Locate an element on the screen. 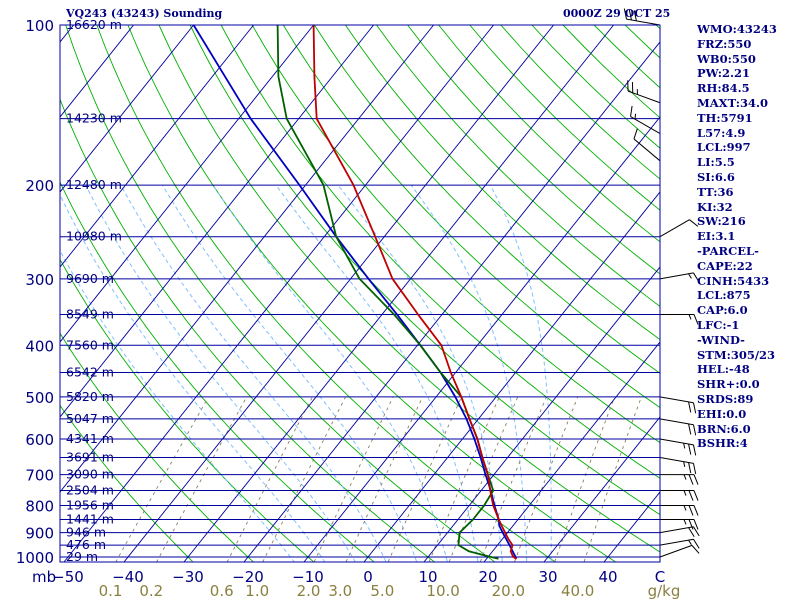  index-entry: TT:36 is located at coordinates (715, 191).